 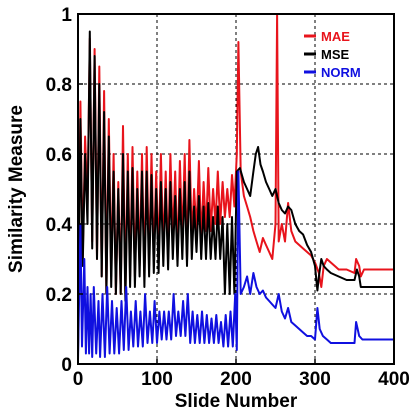 I want to click on x-tick-label: 0, so click(x=78, y=379).